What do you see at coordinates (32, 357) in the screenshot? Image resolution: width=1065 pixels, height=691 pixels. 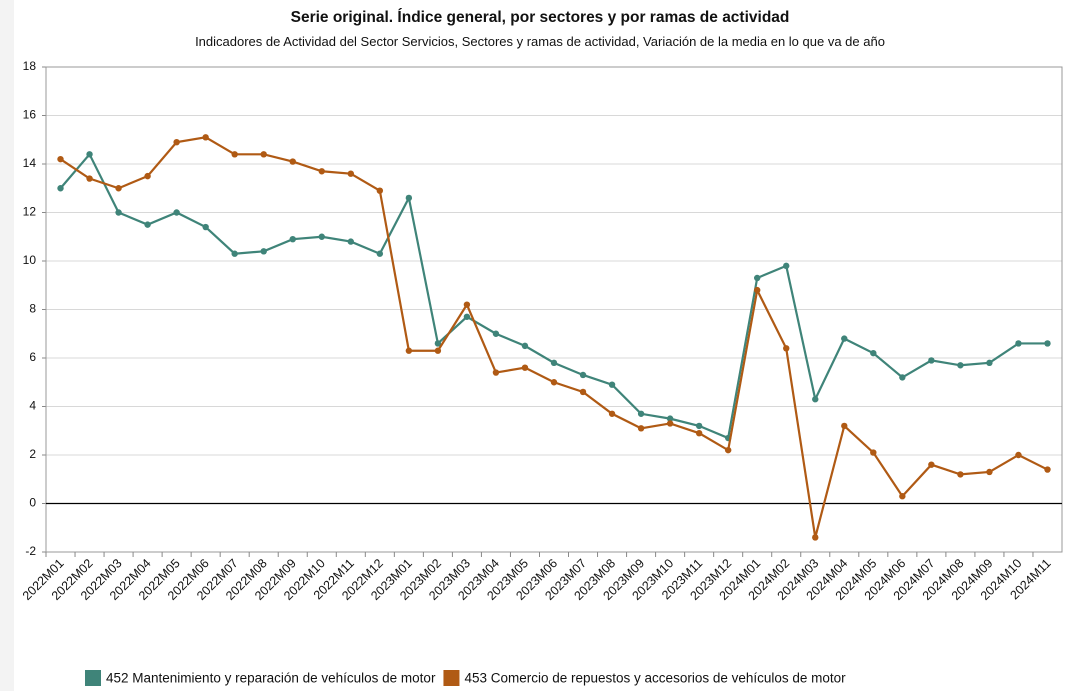 I see `y-tick-label: 6` at bounding box center [32, 357].